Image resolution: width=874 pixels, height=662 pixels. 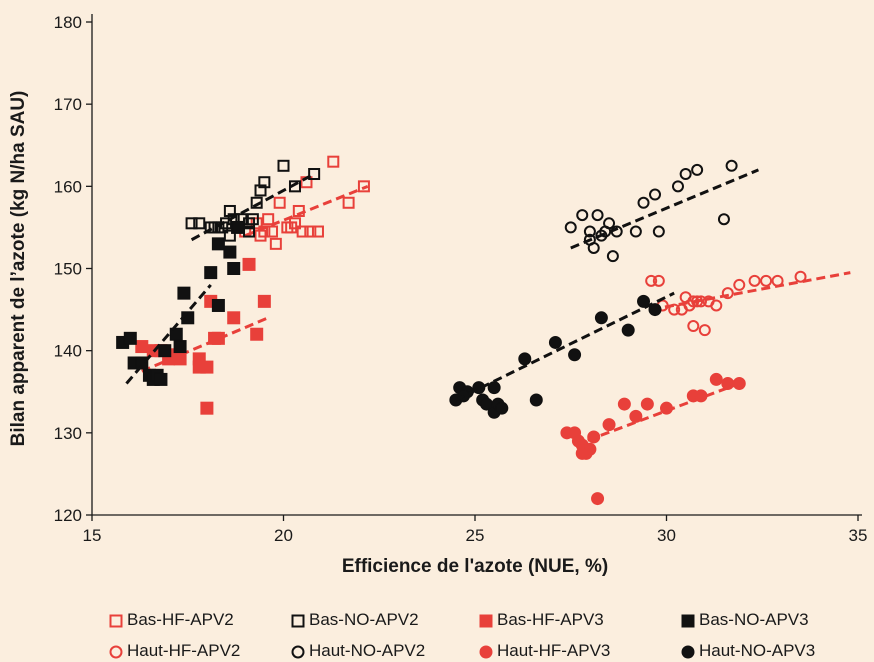 What do you see at coordinates (757, 650) in the screenshot?
I see `legend-label: Haut-NO-APV3` at bounding box center [757, 650].